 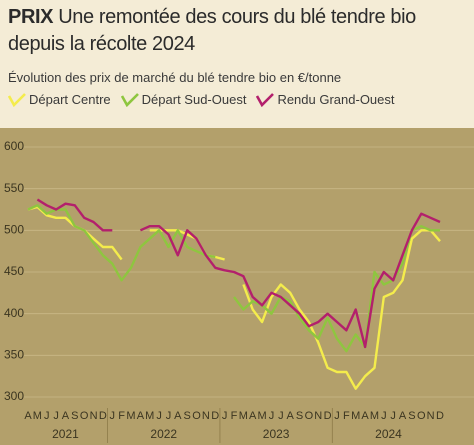 I want to click on y-tick-label: 350, so click(x=14, y=355).